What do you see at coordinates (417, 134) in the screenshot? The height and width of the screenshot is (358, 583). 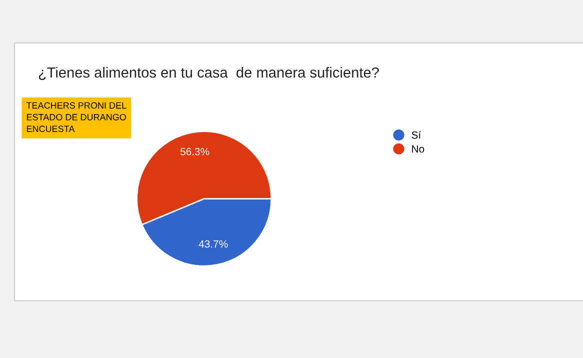 I see `legend-label: Sí` at bounding box center [417, 134].